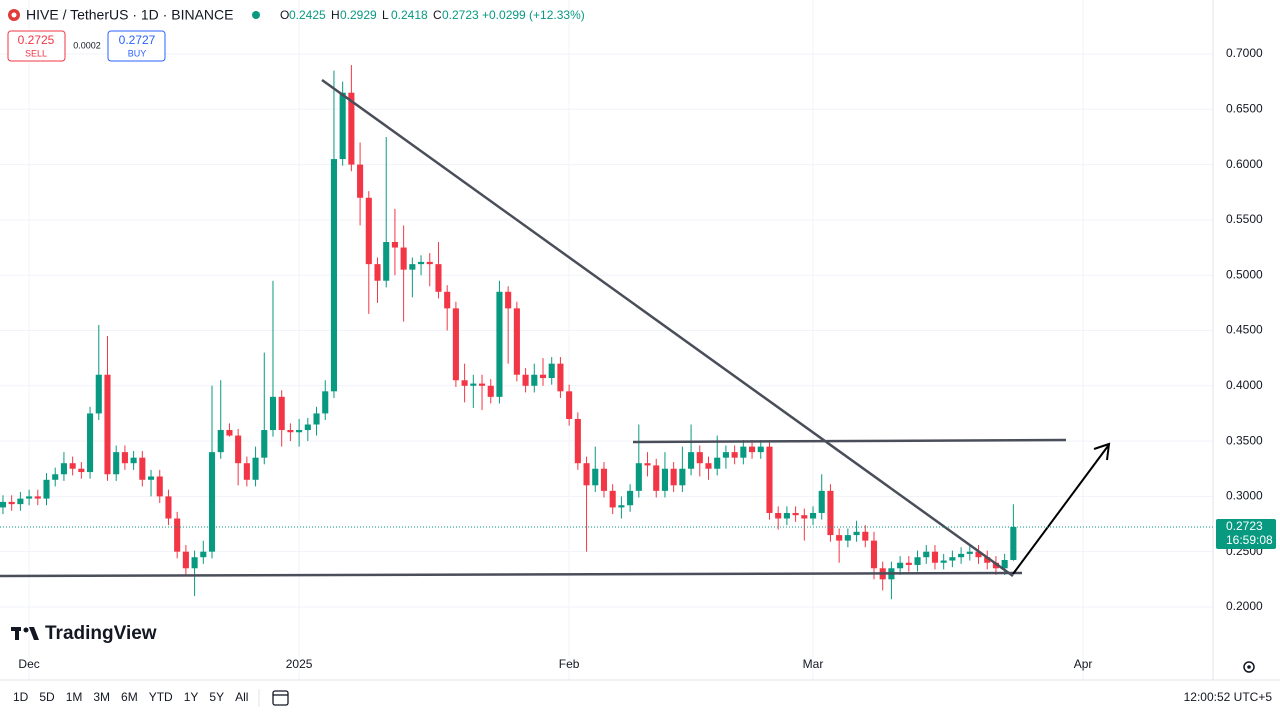 Image resolution: width=1280 pixels, height=720 pixels. What do you see at coordinates (335, 15) in the screenshot?
I see `ohlc-key: H` at bounding box center [335, 15].